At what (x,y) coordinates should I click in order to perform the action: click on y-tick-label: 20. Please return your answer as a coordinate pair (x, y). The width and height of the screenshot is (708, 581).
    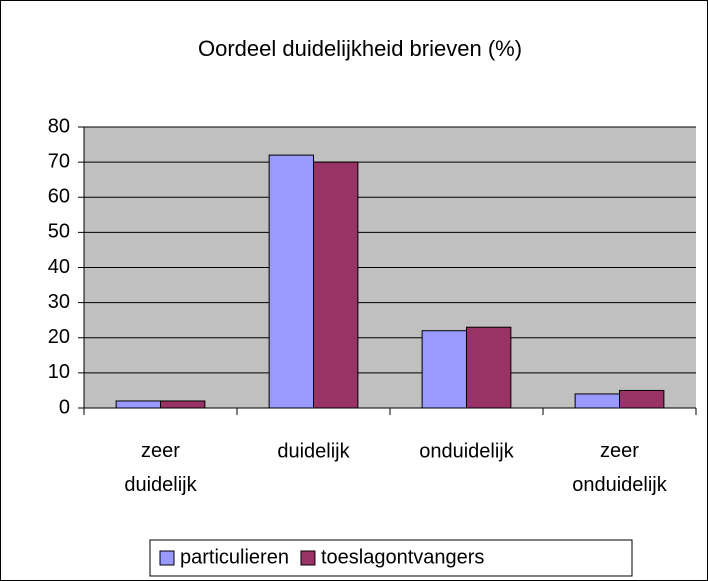
    Looking at the image, I should click on (59, 337).